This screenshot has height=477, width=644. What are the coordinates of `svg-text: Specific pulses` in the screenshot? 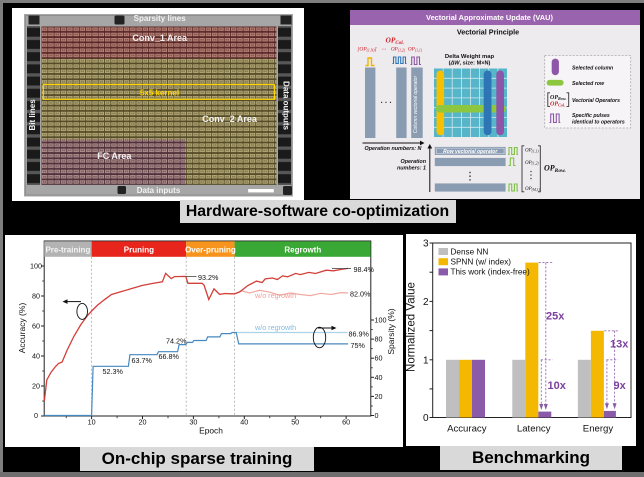 It's located at (591, 116).